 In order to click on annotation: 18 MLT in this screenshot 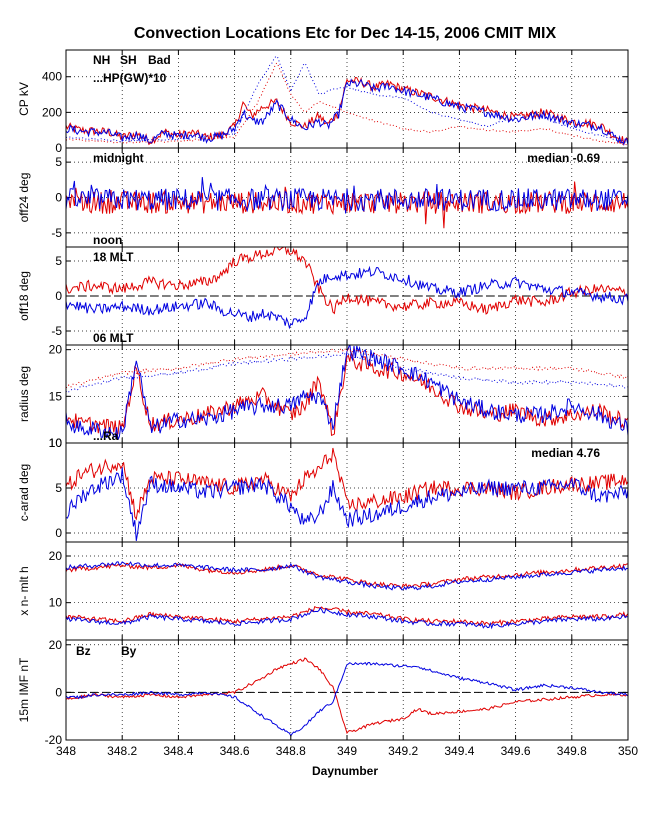, I will do `click(113, 257)`.